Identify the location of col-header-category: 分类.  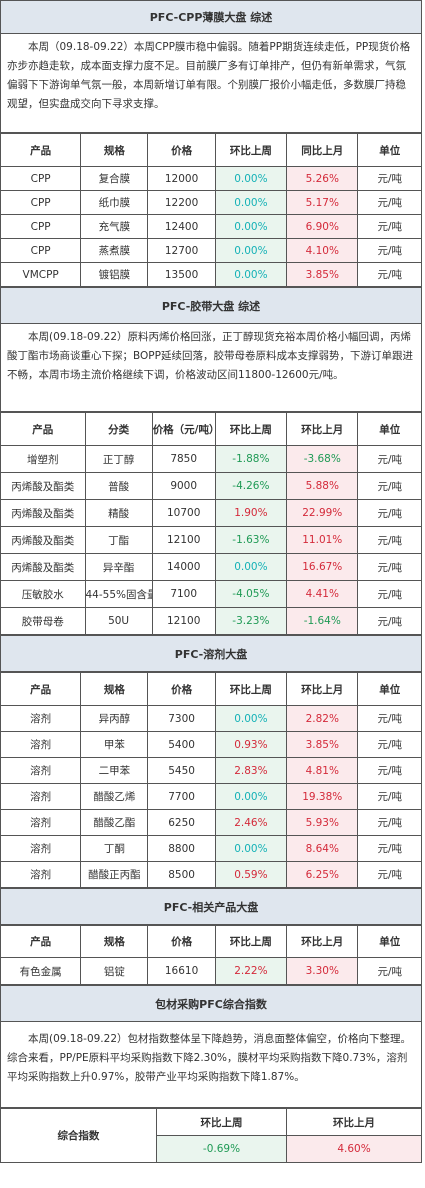
(118, 429).